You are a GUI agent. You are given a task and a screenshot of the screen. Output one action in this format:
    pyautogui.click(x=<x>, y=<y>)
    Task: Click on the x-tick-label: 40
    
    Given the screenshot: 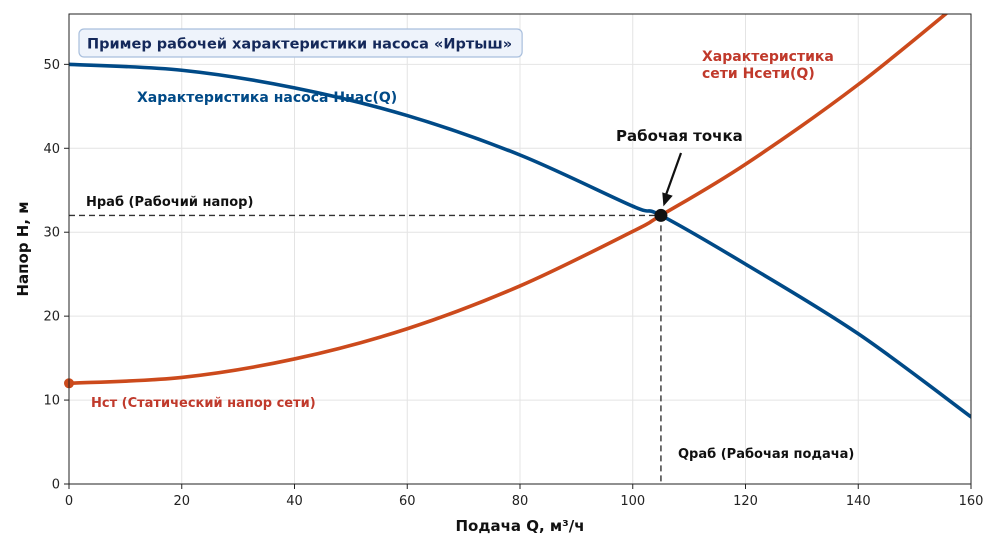 What is the action you would take?
    pyautogui.click(x=294, y=501)
    